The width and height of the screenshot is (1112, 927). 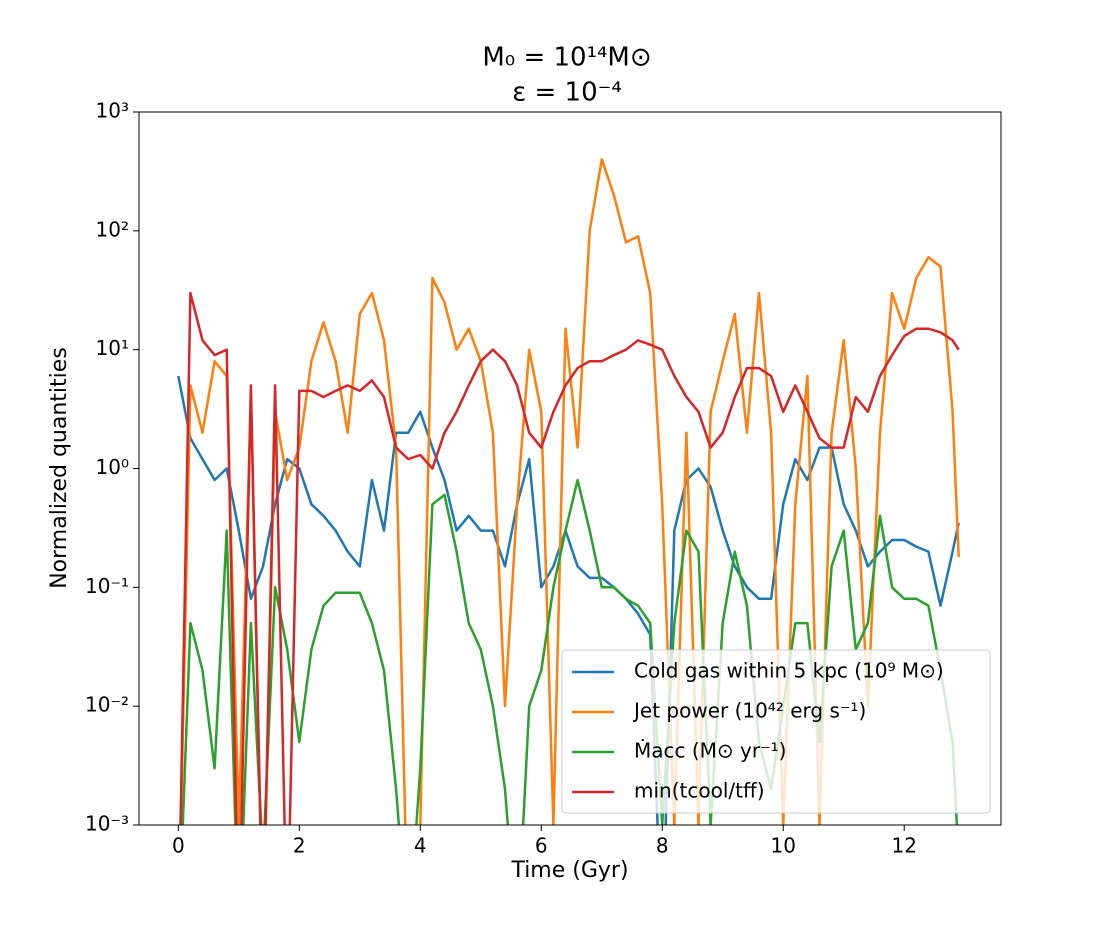 I want to click on y-tick-label: 10⁰, so click(x=112, y=467).